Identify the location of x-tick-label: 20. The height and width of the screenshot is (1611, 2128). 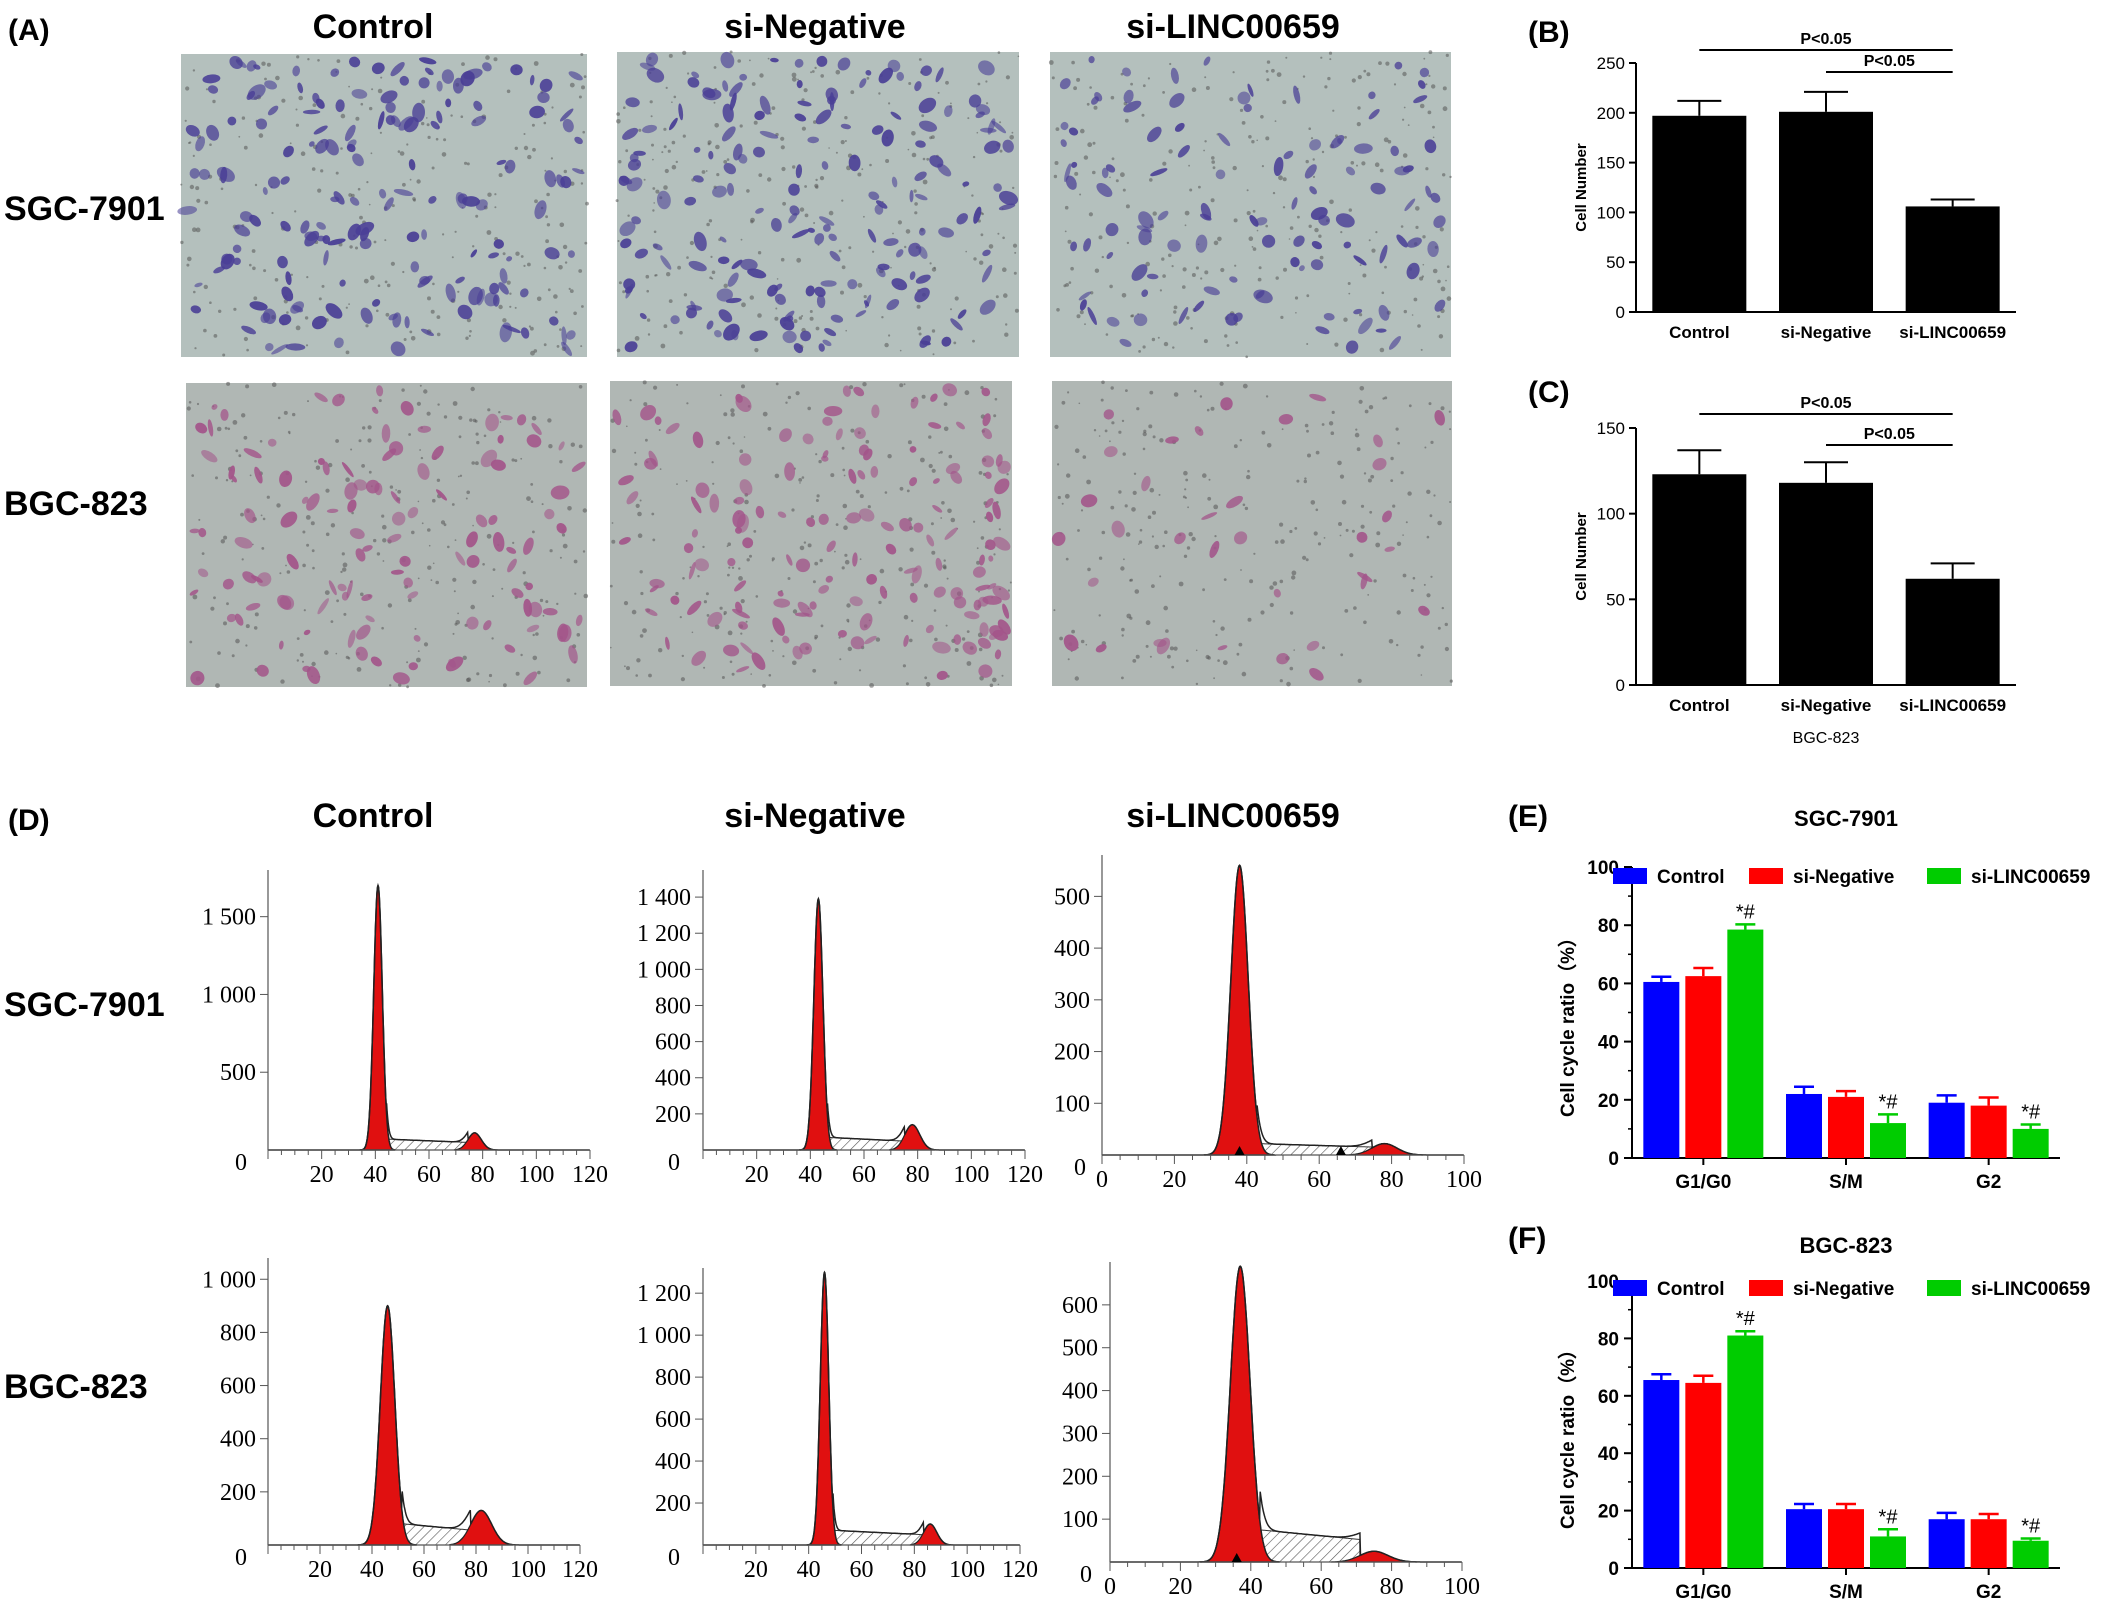
(322, 1175).